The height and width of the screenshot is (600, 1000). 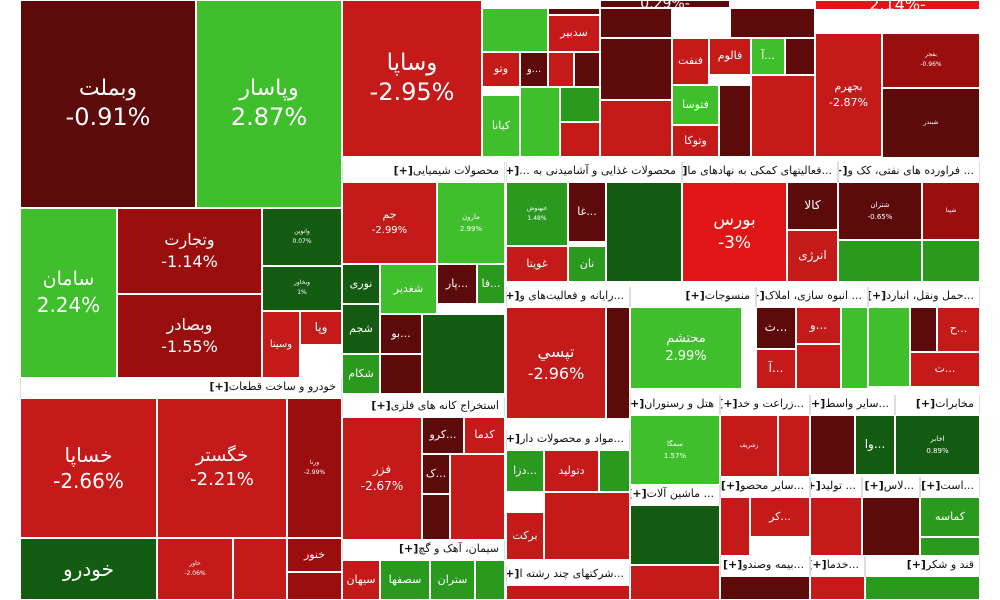 I want to click on stock-tile: وسینا, so click(x=281, y=344).